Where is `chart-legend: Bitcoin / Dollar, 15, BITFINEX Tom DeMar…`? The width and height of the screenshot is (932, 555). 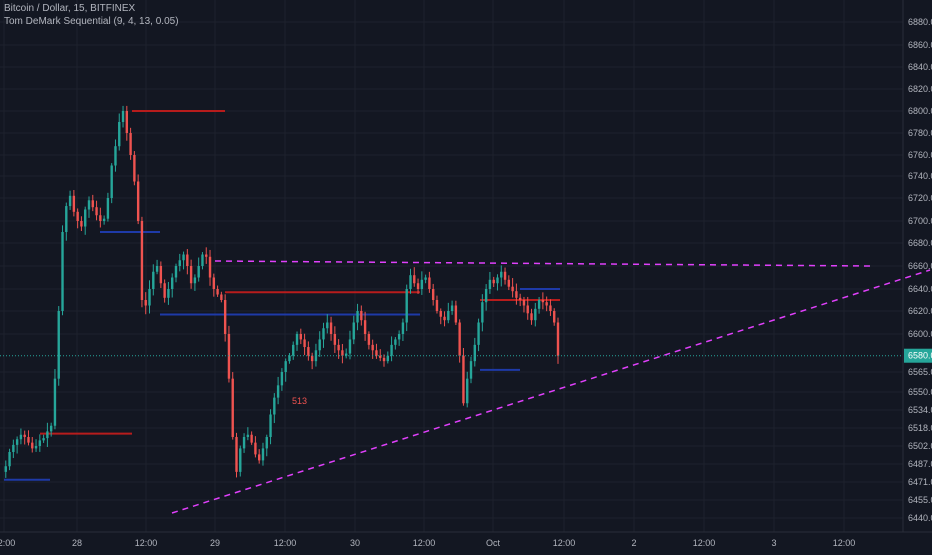
chart-legend: Bitcoin / Dollar, 15, BITFINEX Tom DeMar… is located at coordinates (91, 15).